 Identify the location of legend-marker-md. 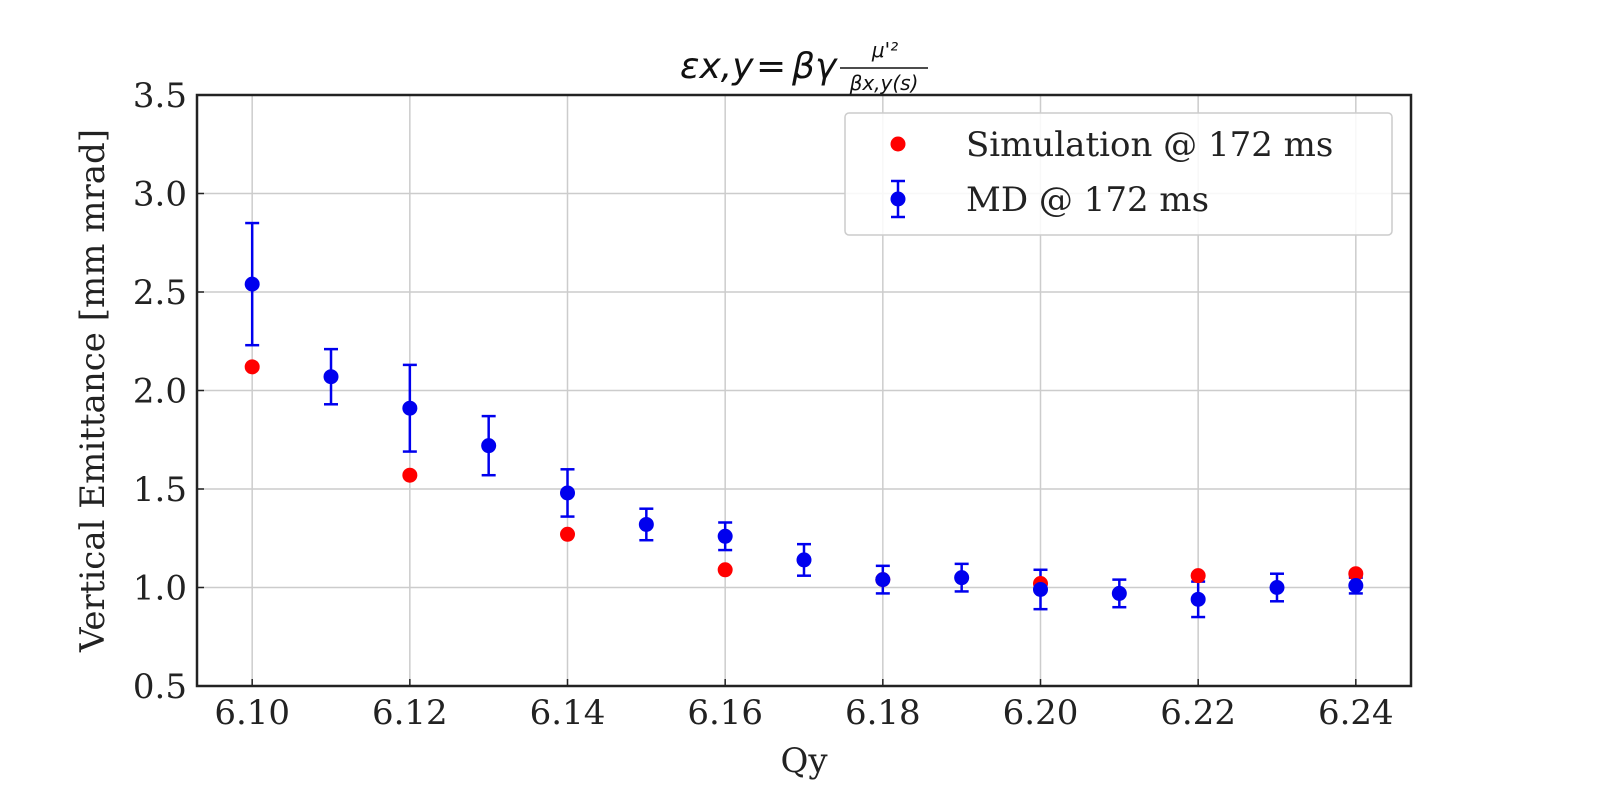
(898, 199).